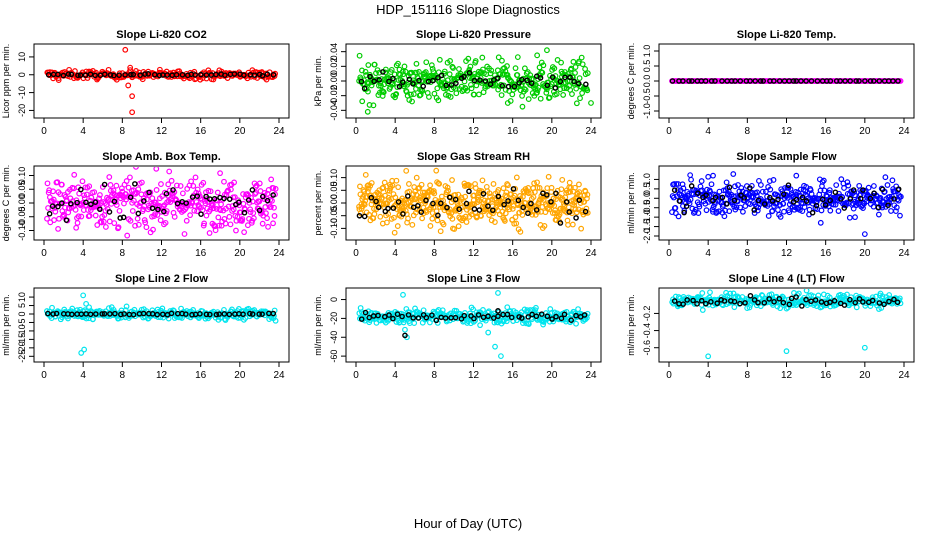  I want to click on x-tick-label: 24, so click(904, 253).